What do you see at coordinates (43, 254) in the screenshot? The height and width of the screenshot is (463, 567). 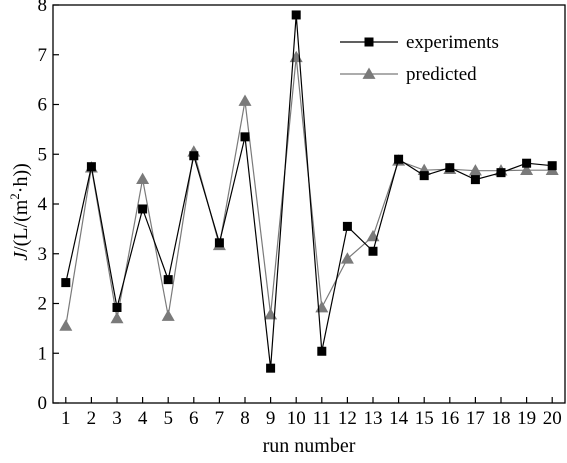 I see `y-tick-label: 3` at bounding box center [43, 254].